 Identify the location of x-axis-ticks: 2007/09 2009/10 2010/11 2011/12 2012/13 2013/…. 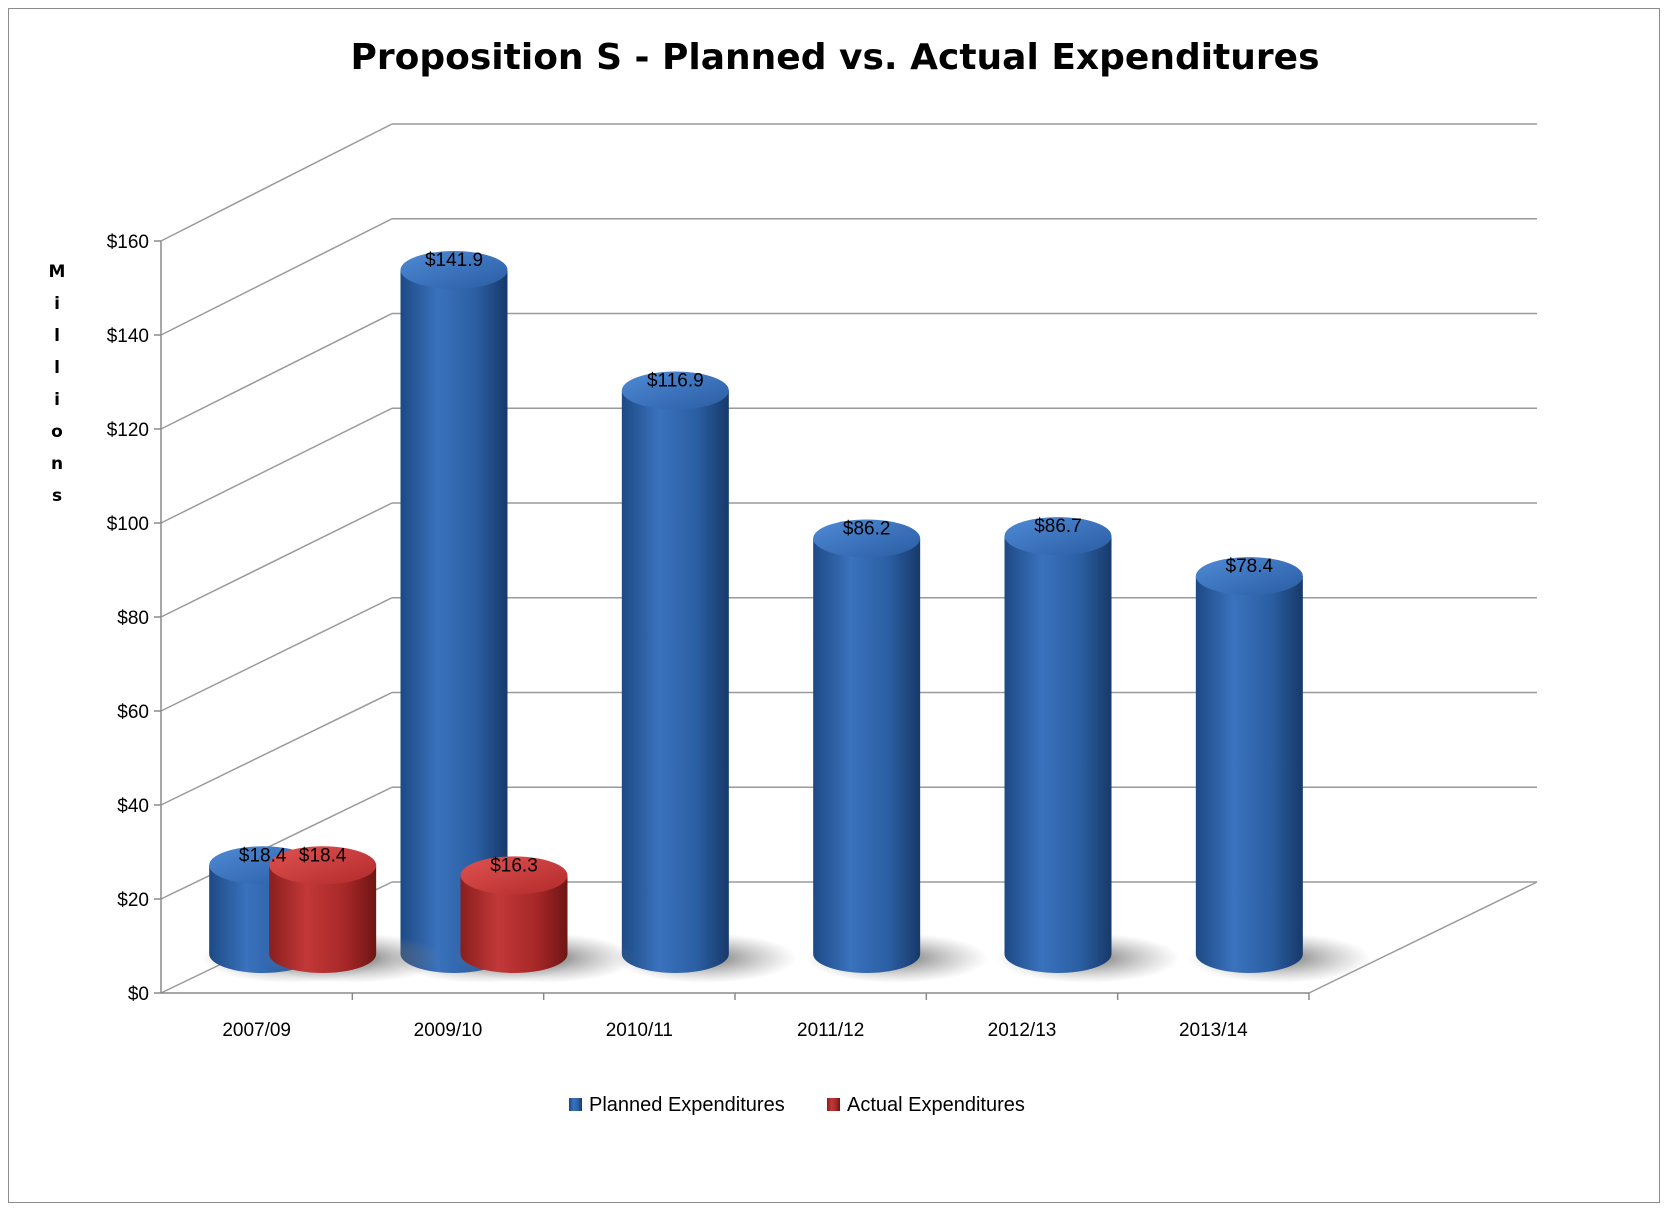
(766, 1017).